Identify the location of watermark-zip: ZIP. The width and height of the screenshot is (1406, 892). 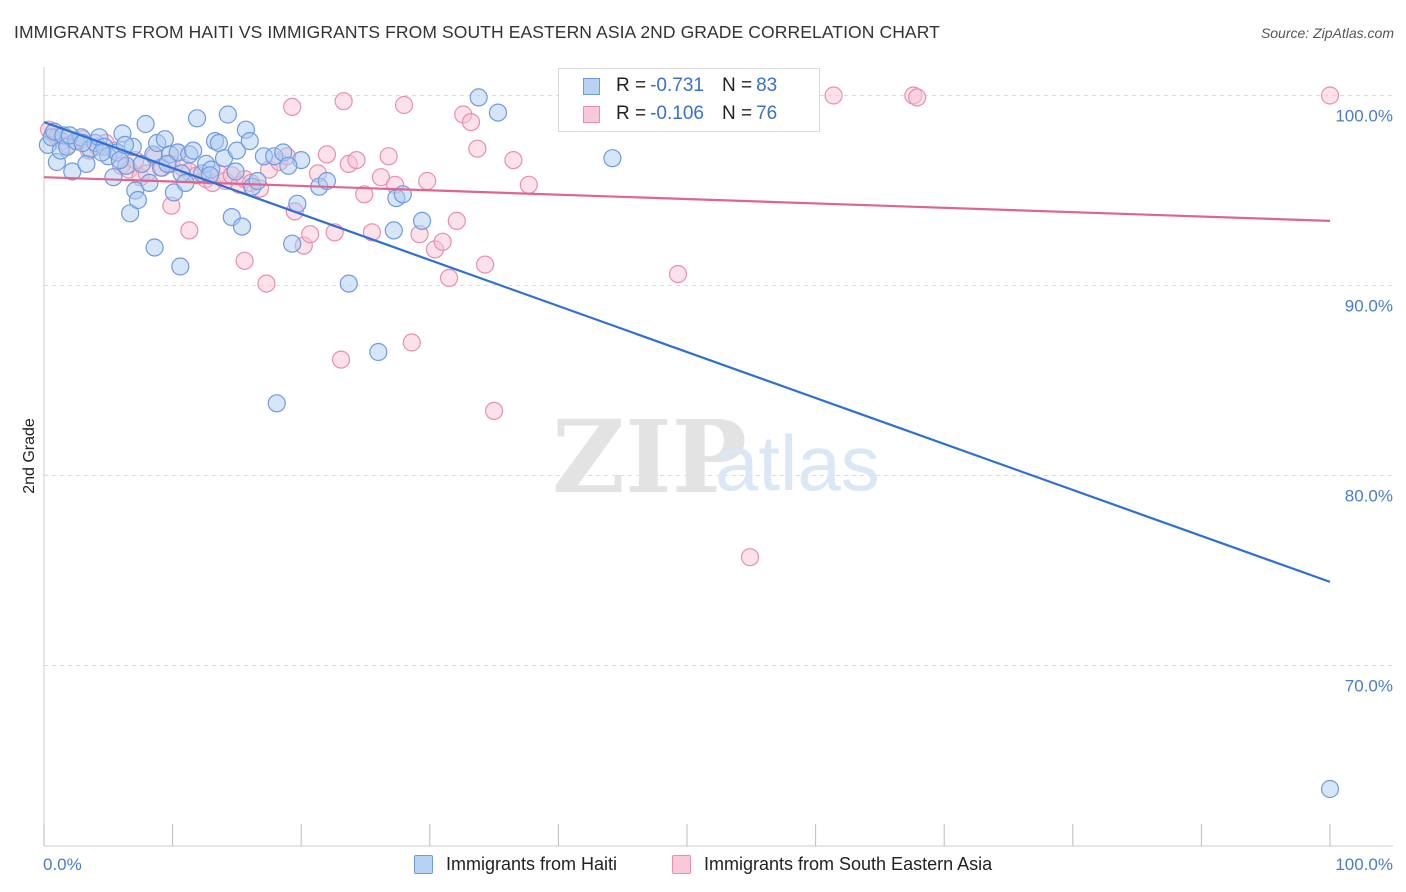
(649, 457).